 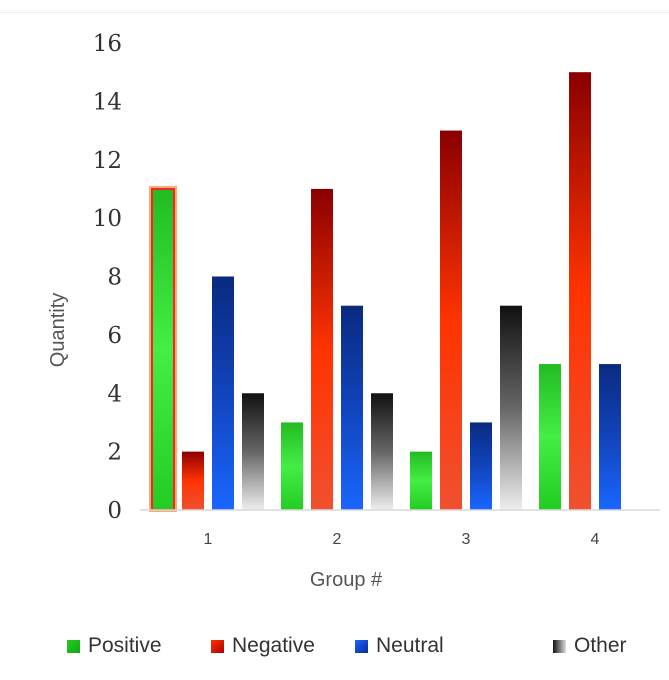 What do you see at coordinates (217, 646) in the screenshot?
I see `legend-swatch-negative` at bounding box center [217, 646].